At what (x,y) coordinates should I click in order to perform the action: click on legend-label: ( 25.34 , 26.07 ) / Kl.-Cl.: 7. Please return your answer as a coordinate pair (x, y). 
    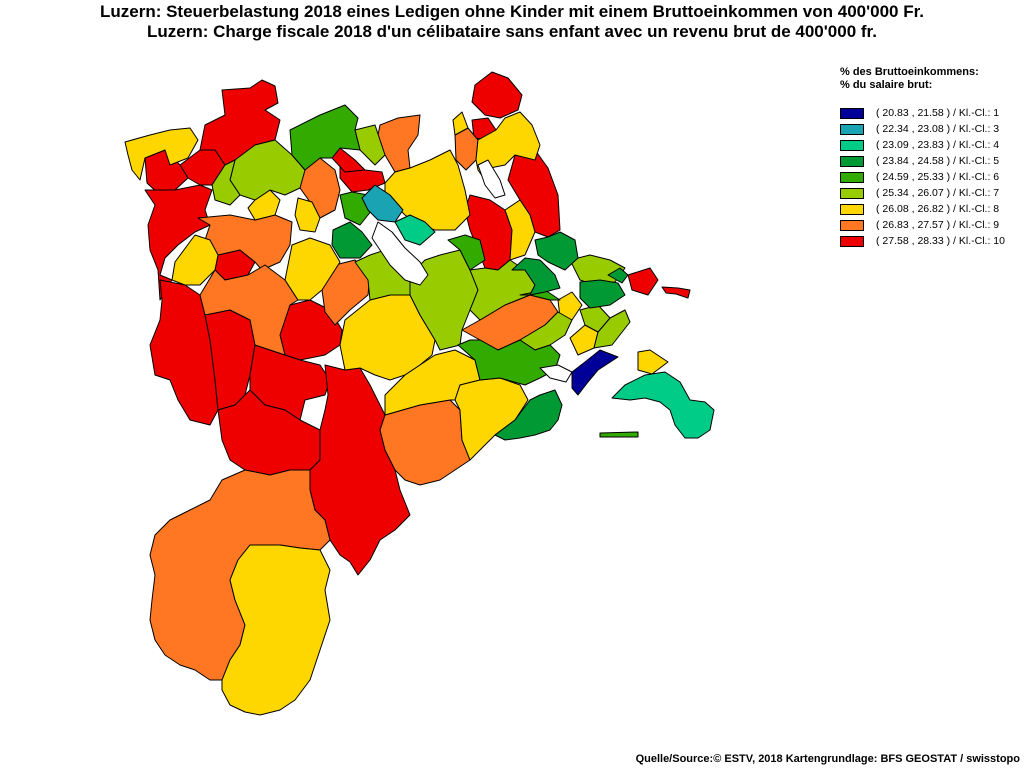
    Looking at the image, I should click on (938, 193).